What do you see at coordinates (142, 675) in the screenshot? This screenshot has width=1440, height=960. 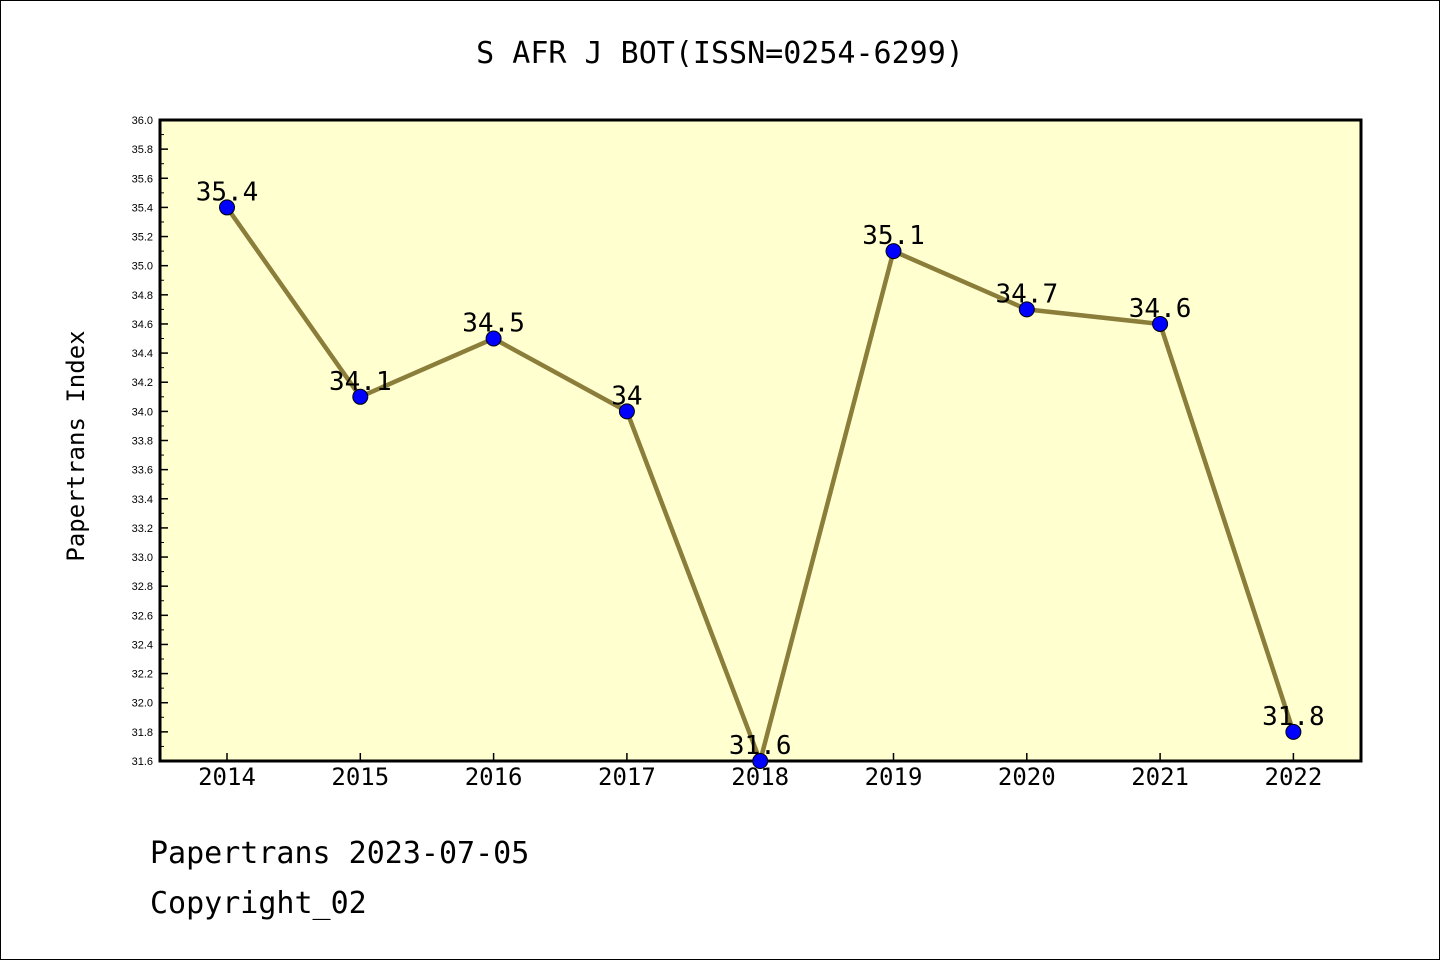 I see `y-tick-label: 32.2` at bounding box center [142, 675].